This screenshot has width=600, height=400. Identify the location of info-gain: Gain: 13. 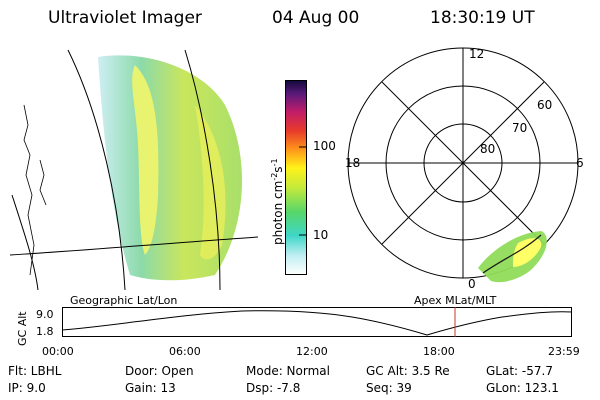
(150, 388).